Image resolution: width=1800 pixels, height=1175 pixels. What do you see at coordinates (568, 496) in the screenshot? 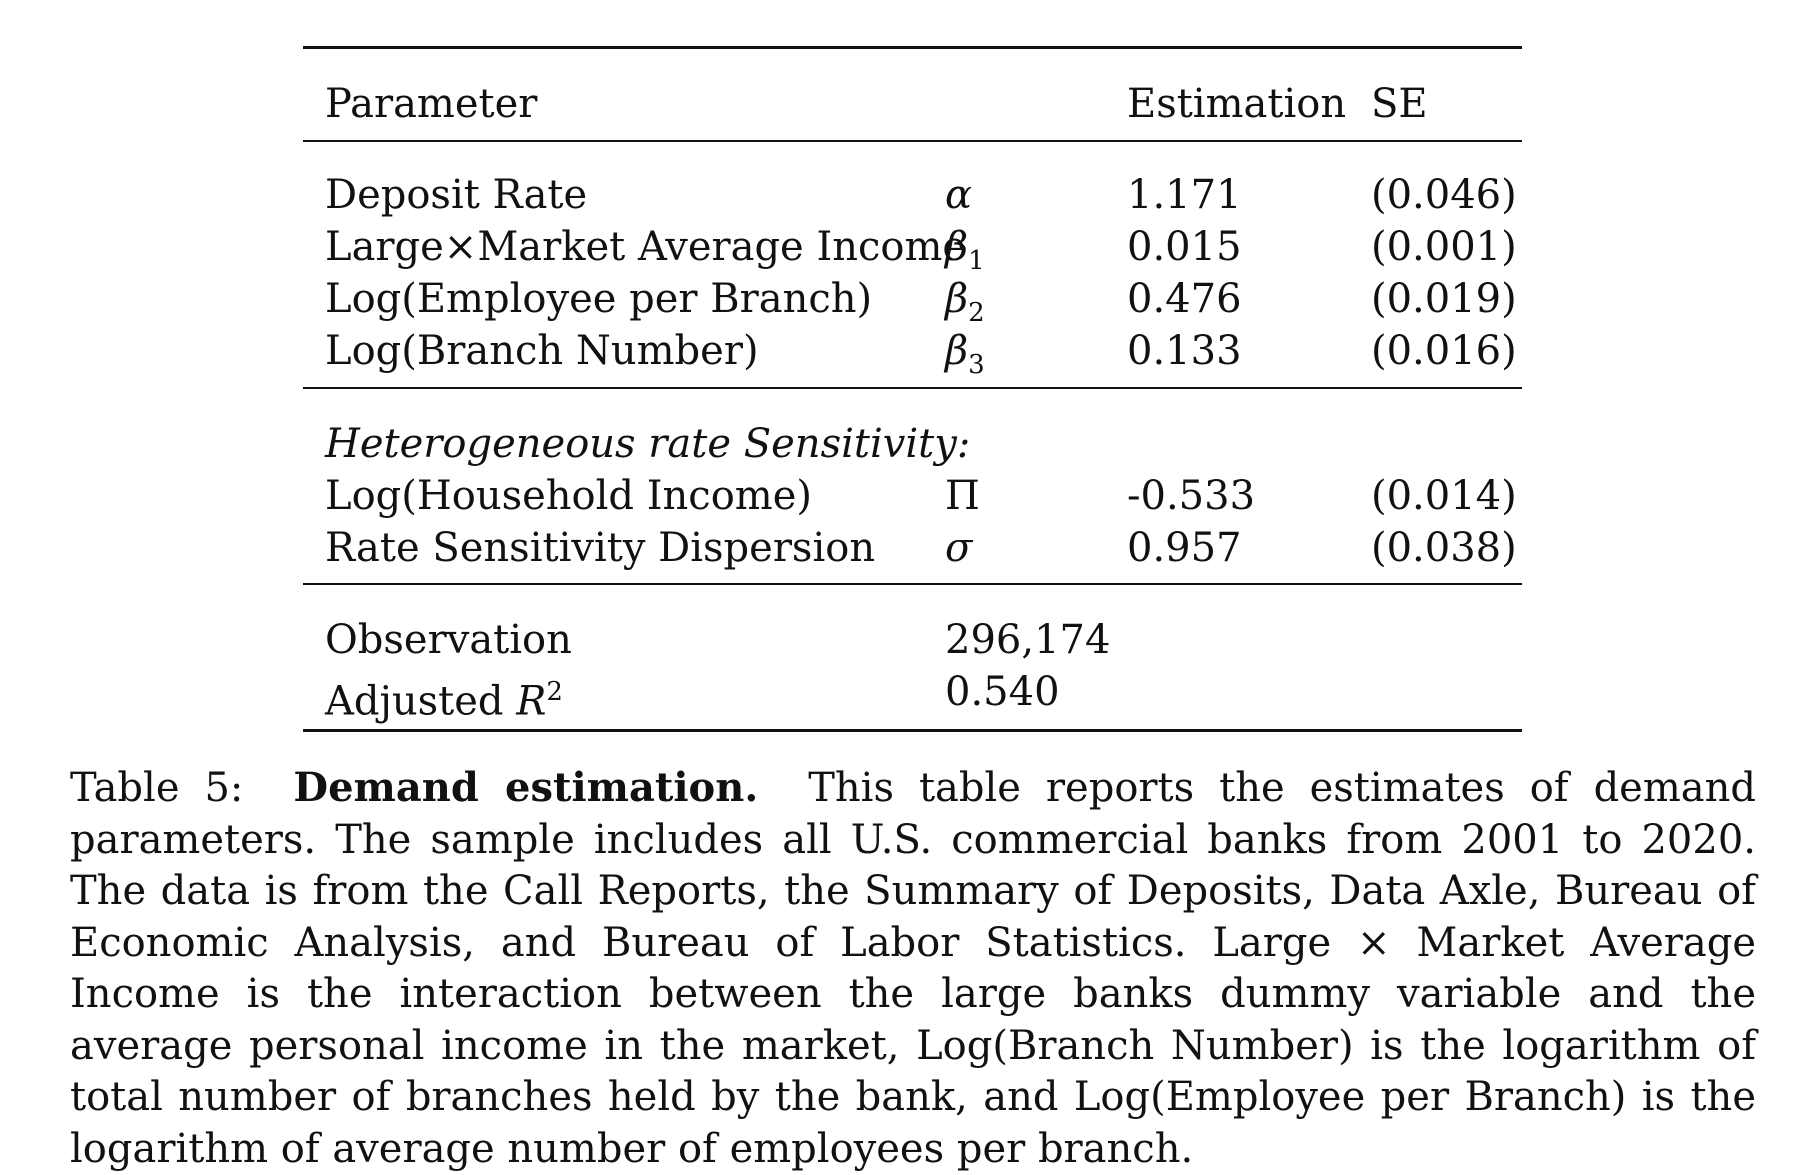
I see `row-name: Log(Household Income)` at bounding box center [568, 496].